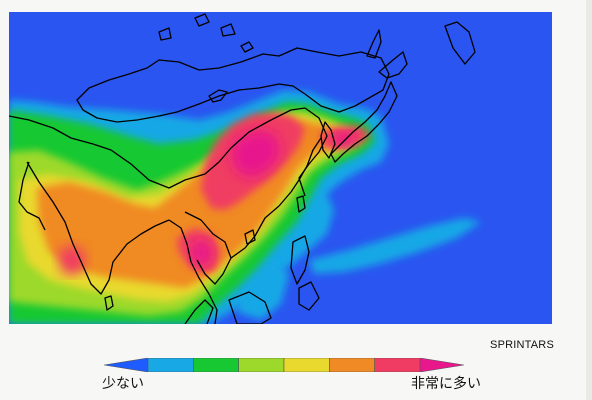 The height and width of the screenshot is (400, 592). What do you see at coordinates (522, 345) in the screenshot?
I see `model-credit: SPRINTARS` at bounding box center [522, 345].